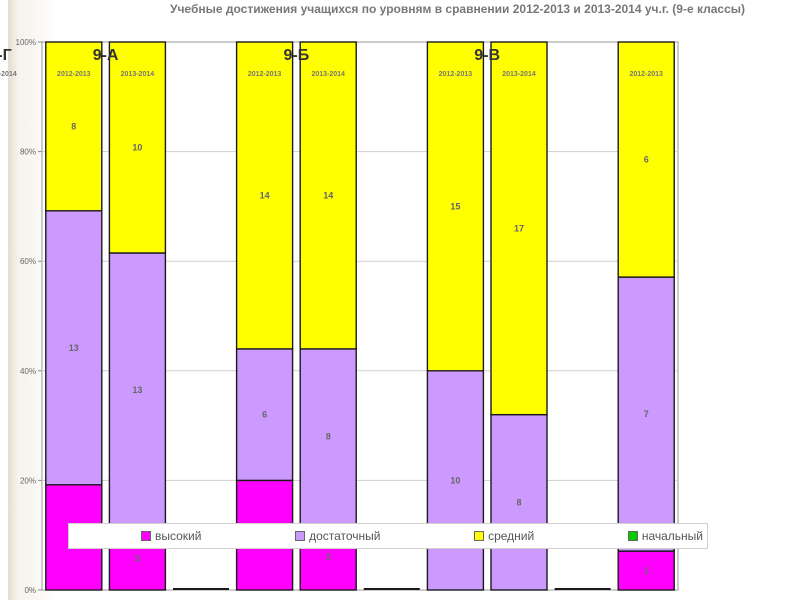 This screenshot has height=600, width=800. I want to click on legend-label-sufficient: достаточный, so click(345, 536).